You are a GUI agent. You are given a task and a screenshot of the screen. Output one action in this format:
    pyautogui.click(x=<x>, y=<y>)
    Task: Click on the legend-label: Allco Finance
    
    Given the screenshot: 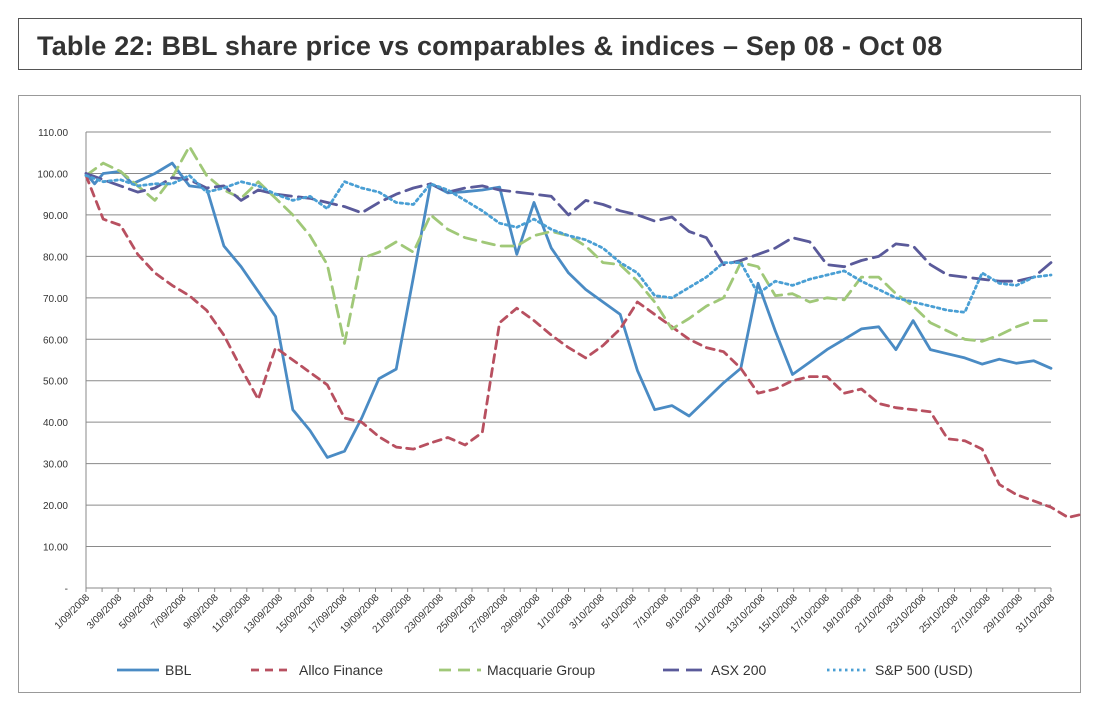 What is the action you would take?
    pyautogui.click(x=341, y=670)
    